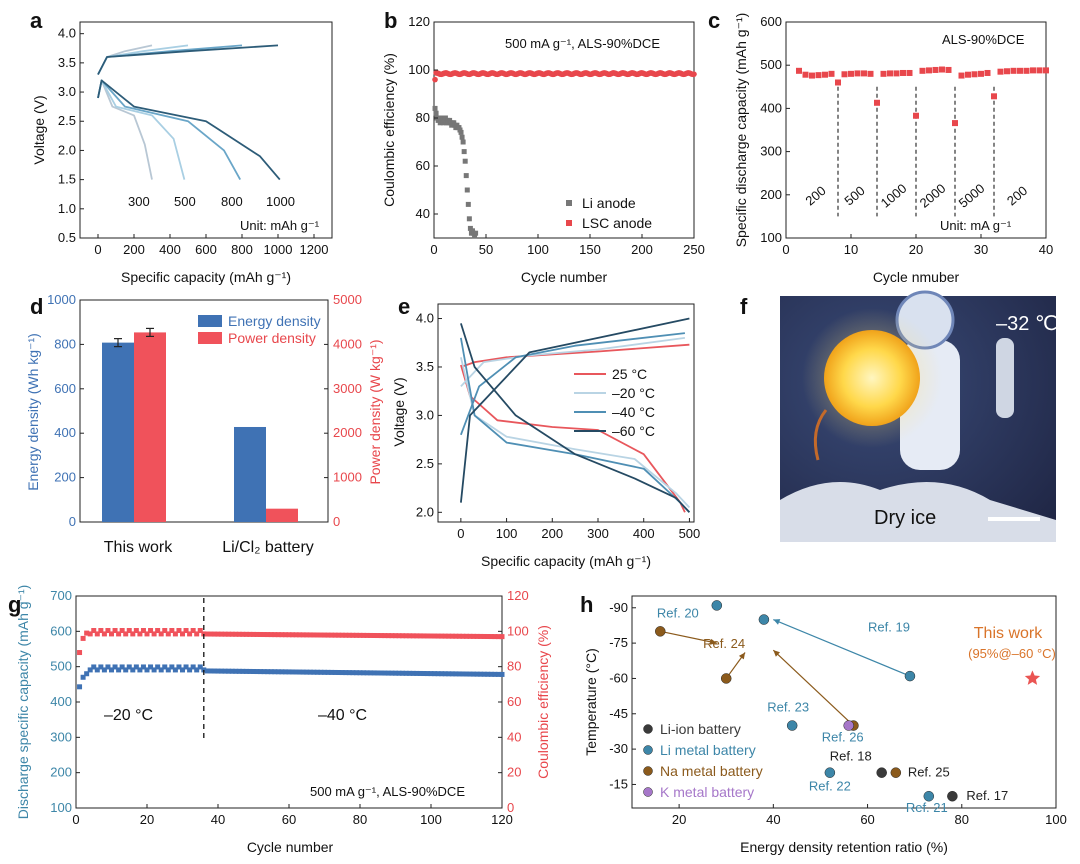 Image resolution: width=1080 pixels, height=864 pixels. I want to click on a-x-tick-label: 800, so click(242, 249).